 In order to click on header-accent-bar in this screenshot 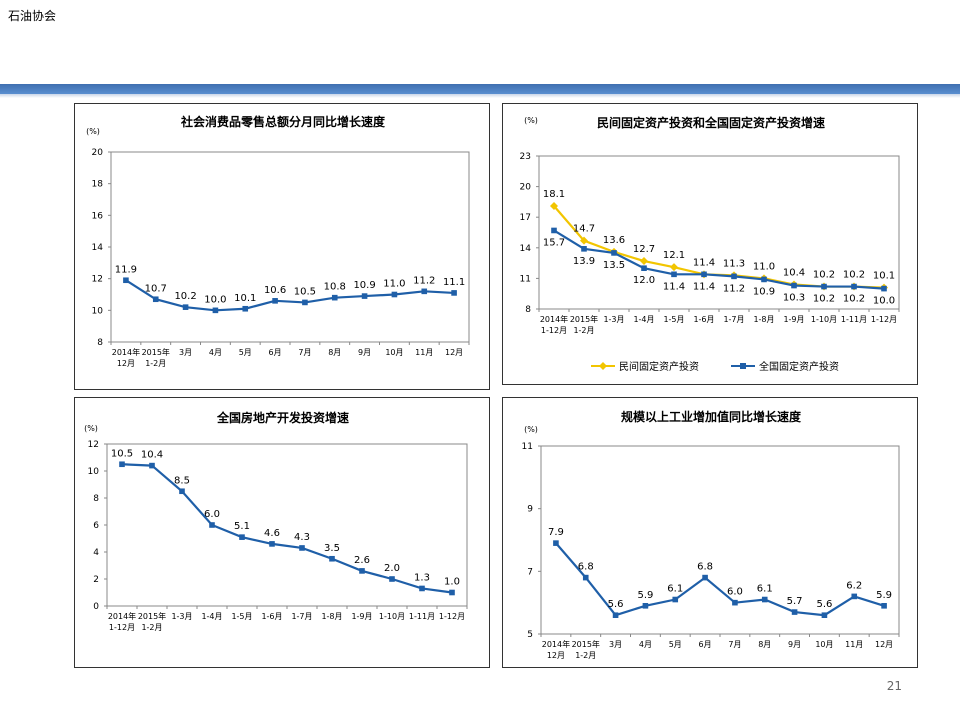, I will do `click(480, 89)`.